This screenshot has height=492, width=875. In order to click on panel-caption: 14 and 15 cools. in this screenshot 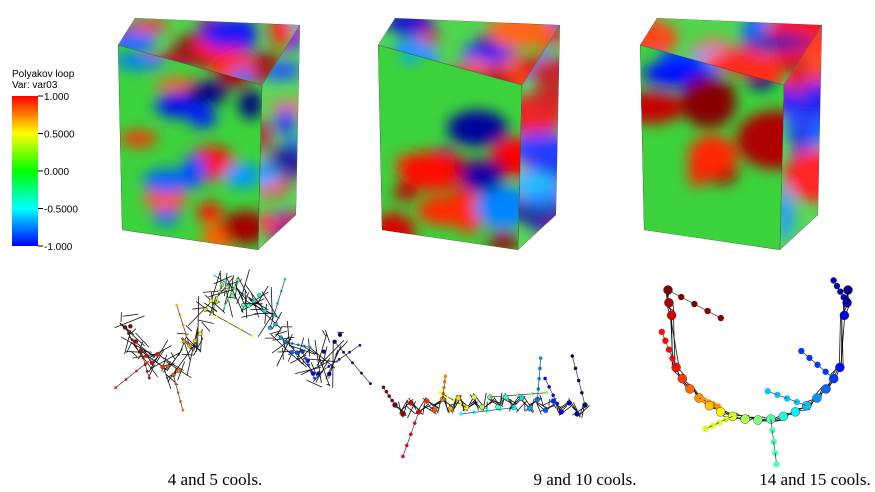, I will do `click(814, 479)`.